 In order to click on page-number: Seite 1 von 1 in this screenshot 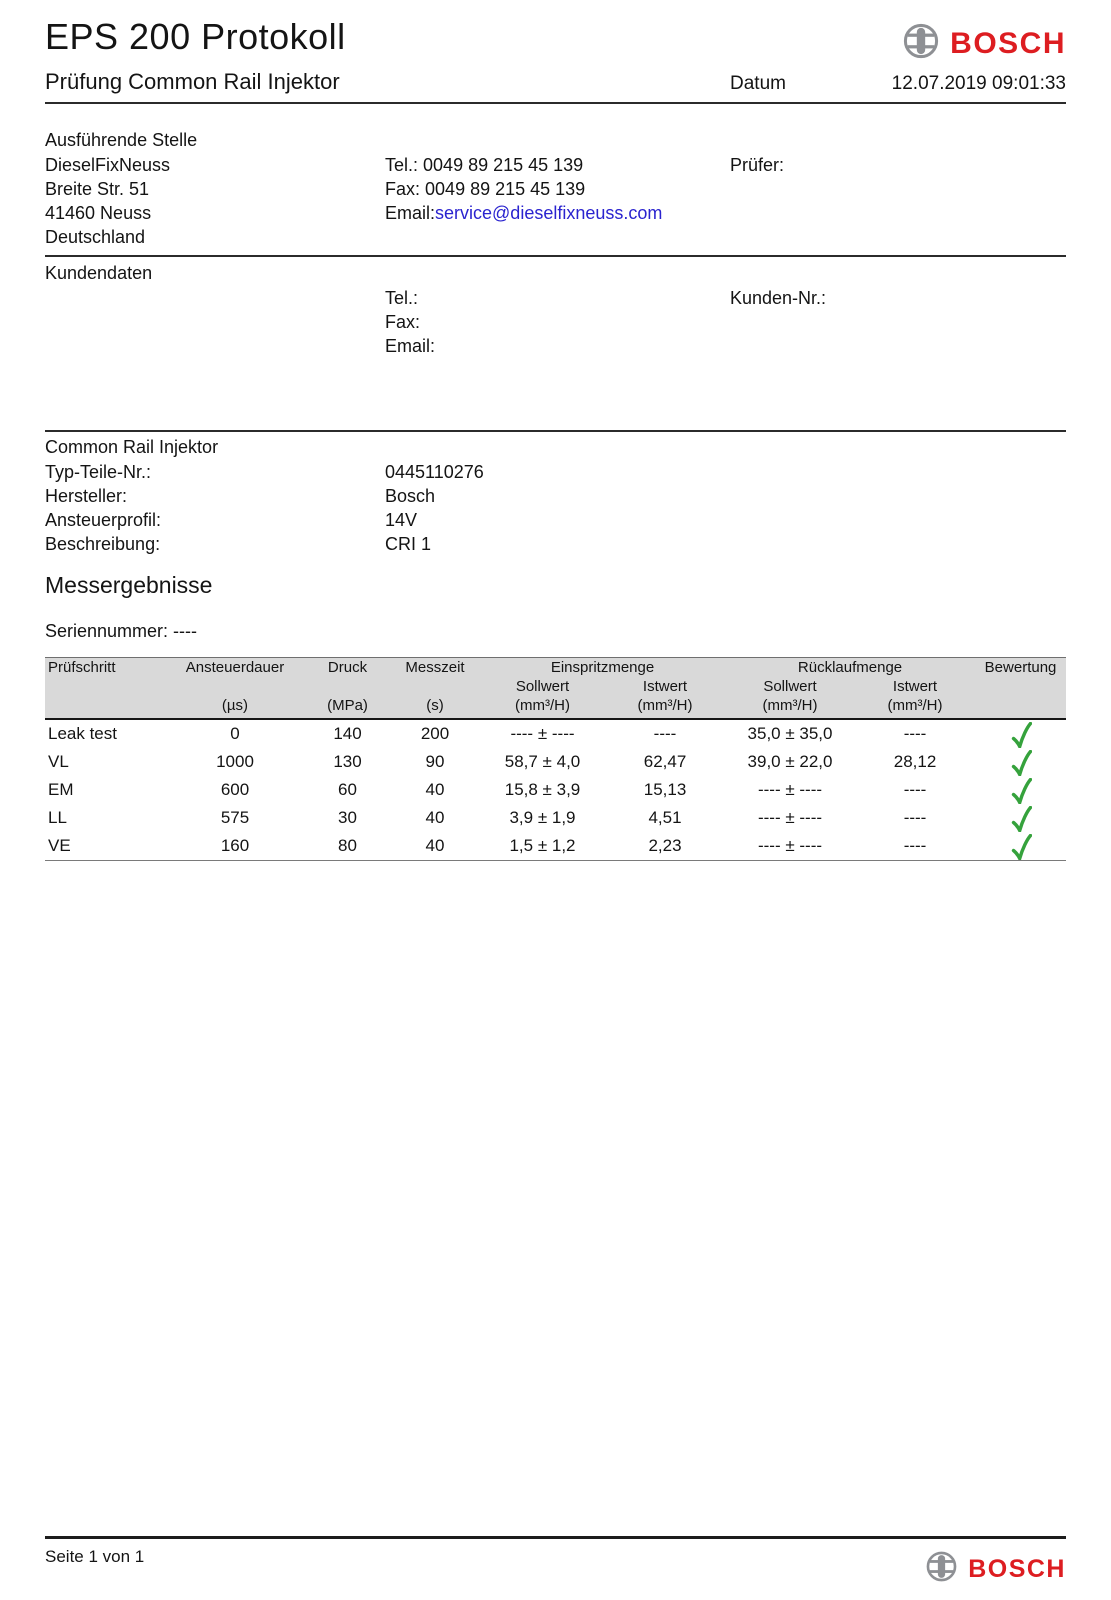, I will do `click(95, 1556)`.